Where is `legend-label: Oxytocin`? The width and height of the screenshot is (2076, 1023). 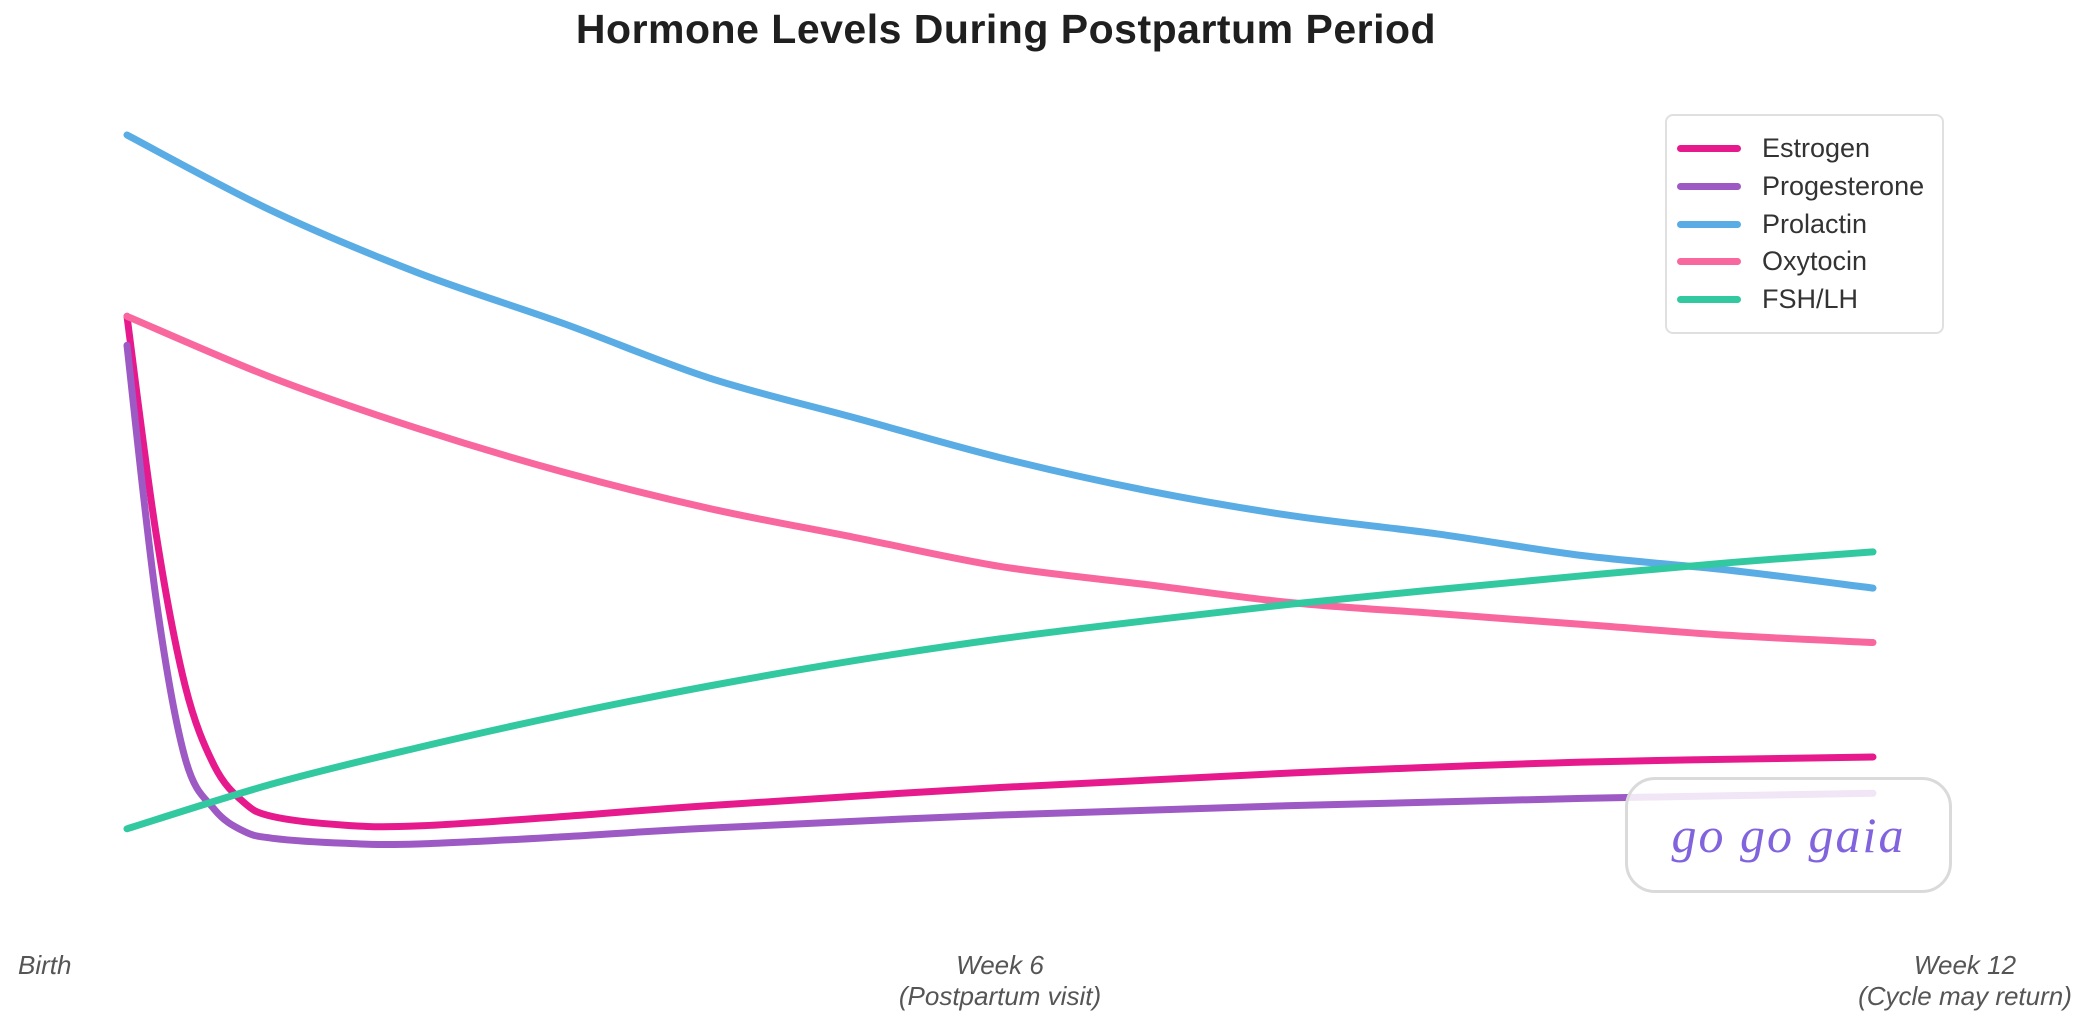
legend-label: Oxytocin is located at coordinates (1815, 261).